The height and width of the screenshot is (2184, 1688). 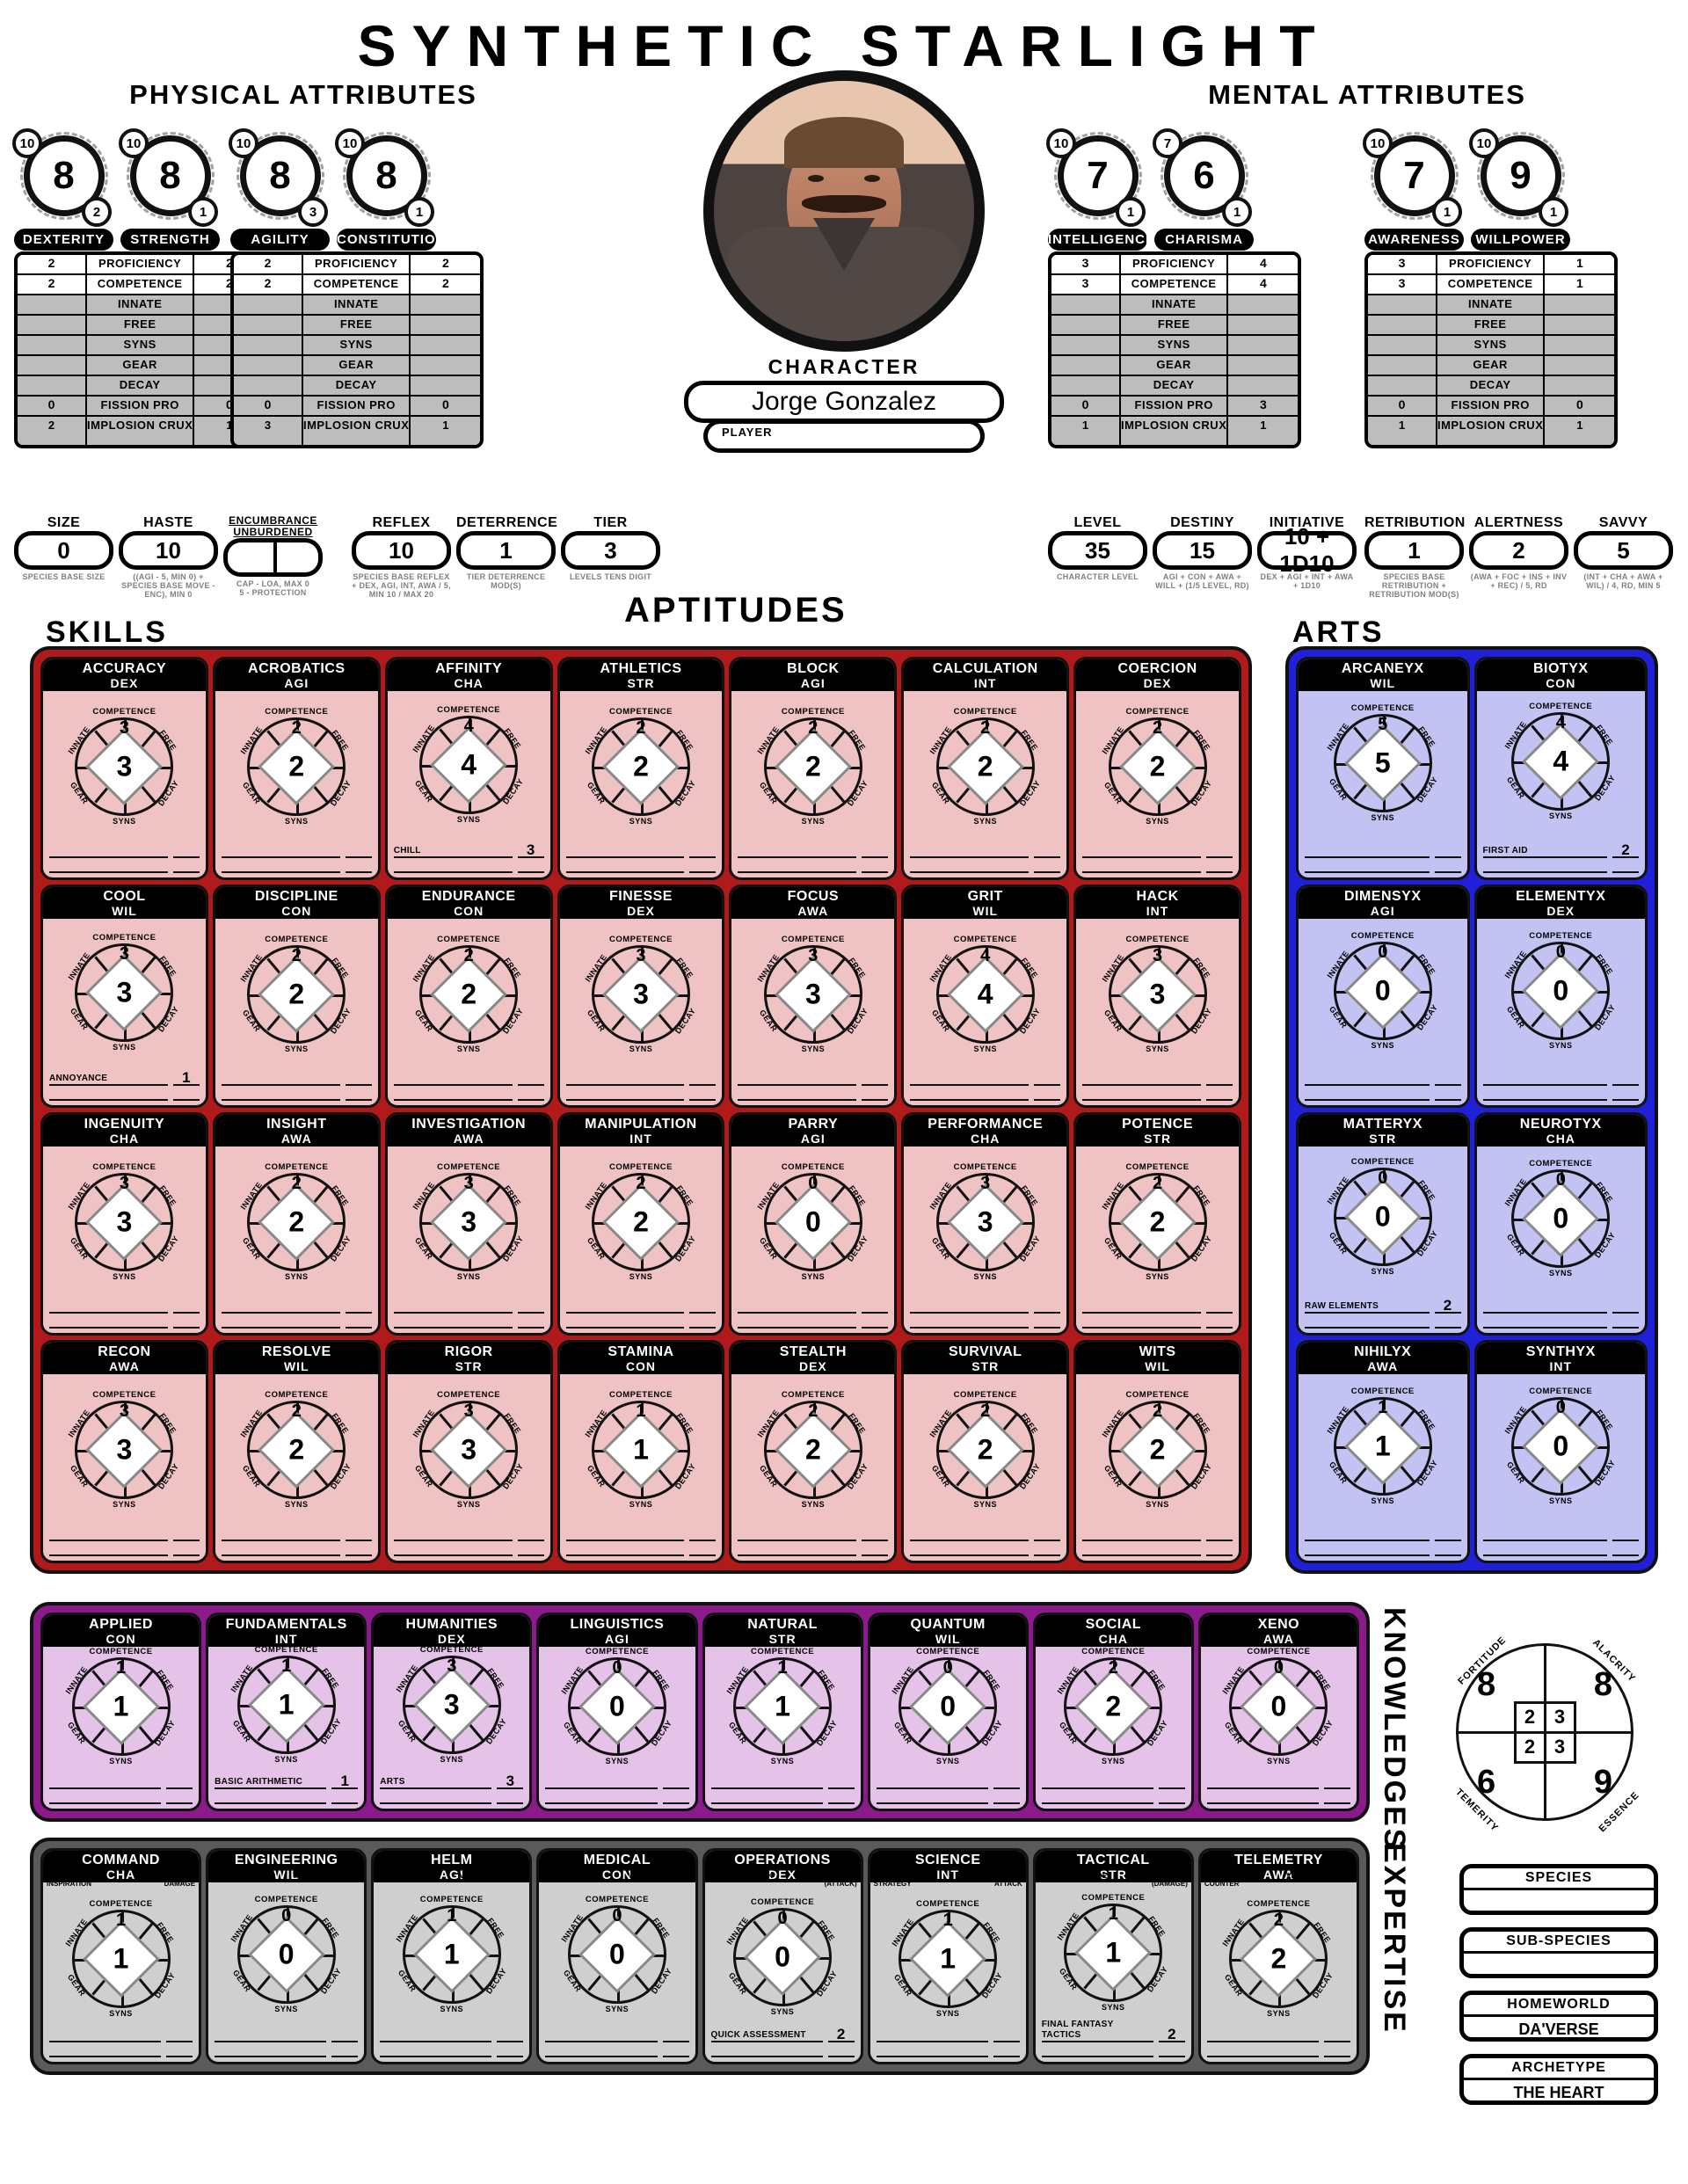 I want to click on attr-cell-implosion-left: 3, so click(x=268, y=431).